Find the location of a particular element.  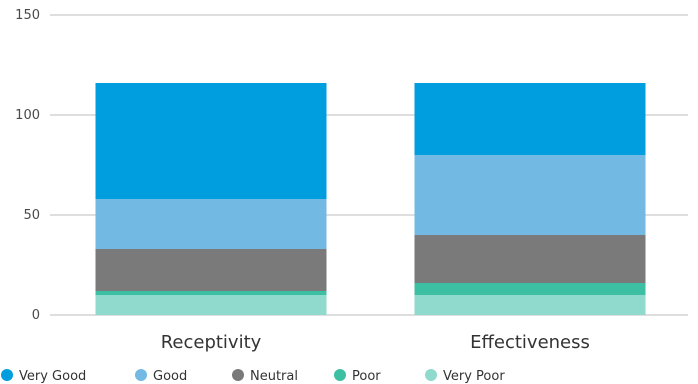

legend-label: Good is located at coordinates (170, 376).